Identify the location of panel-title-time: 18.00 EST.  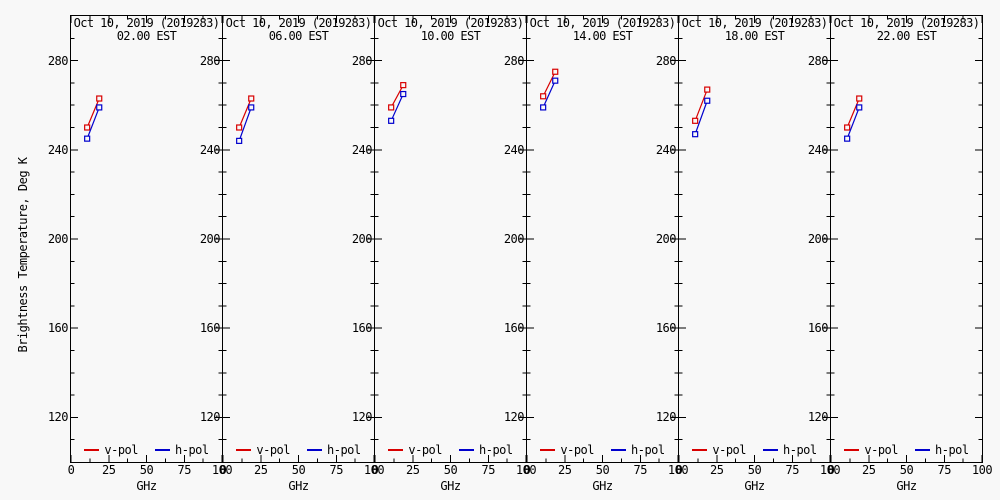
(754, 36).